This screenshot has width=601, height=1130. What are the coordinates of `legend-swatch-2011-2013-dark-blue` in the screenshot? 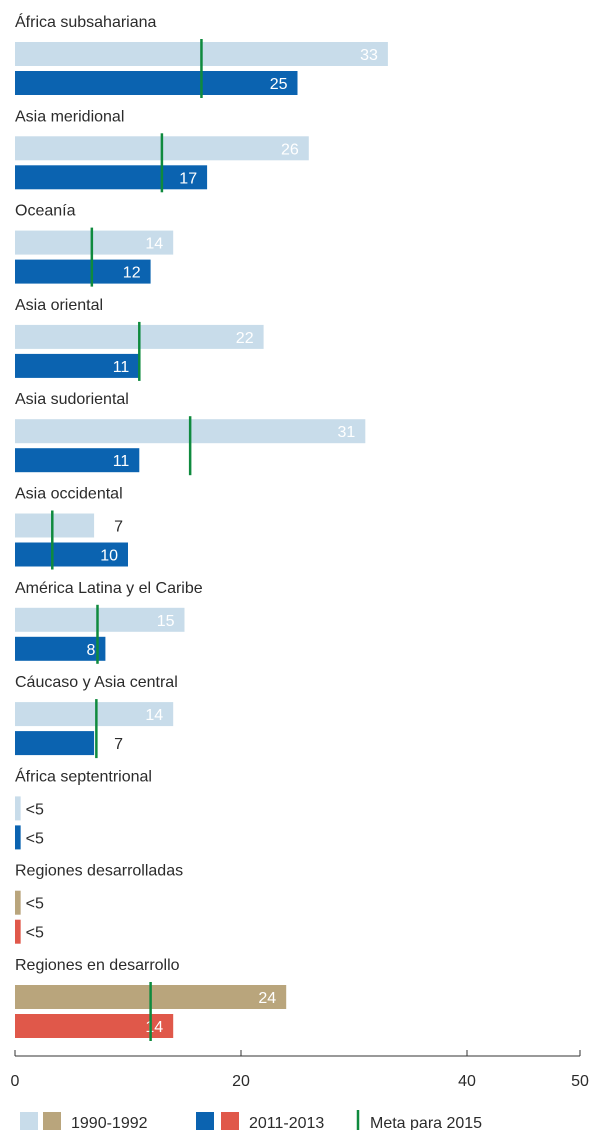 It's located at (205, 1121).